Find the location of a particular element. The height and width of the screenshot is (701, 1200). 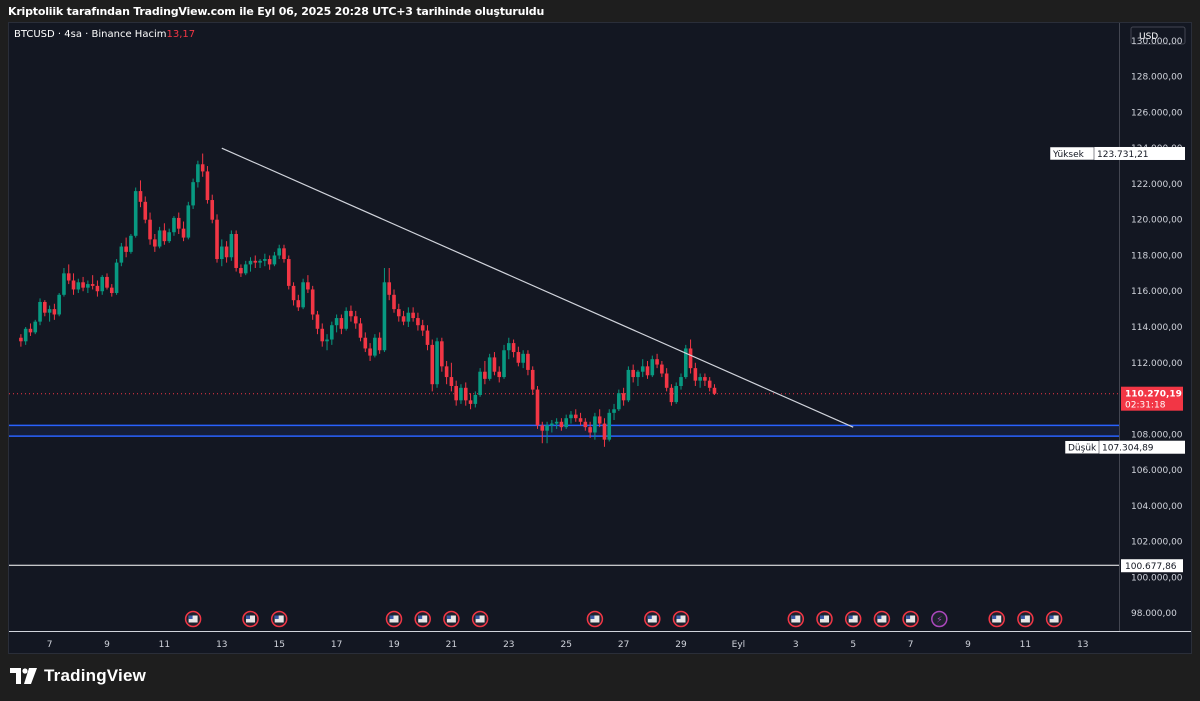

time-tick-label: 7 is located at coordinates (50, 645).